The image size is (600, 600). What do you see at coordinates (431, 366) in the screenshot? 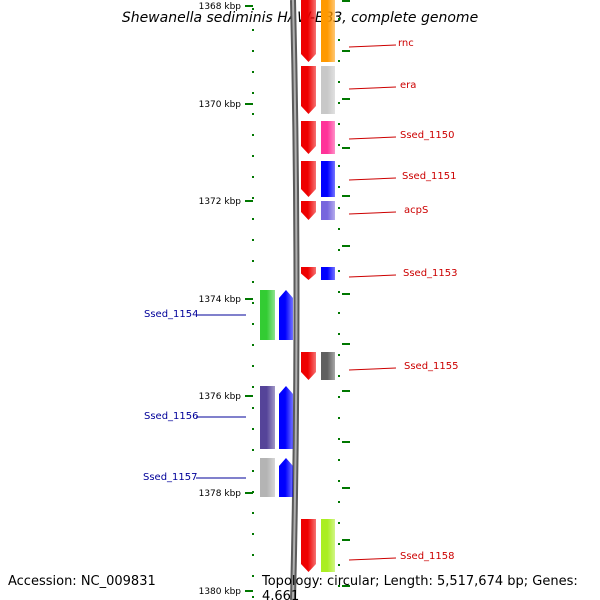
I see `gene-label: Ssed_1155` at bounding box center [431, 366].